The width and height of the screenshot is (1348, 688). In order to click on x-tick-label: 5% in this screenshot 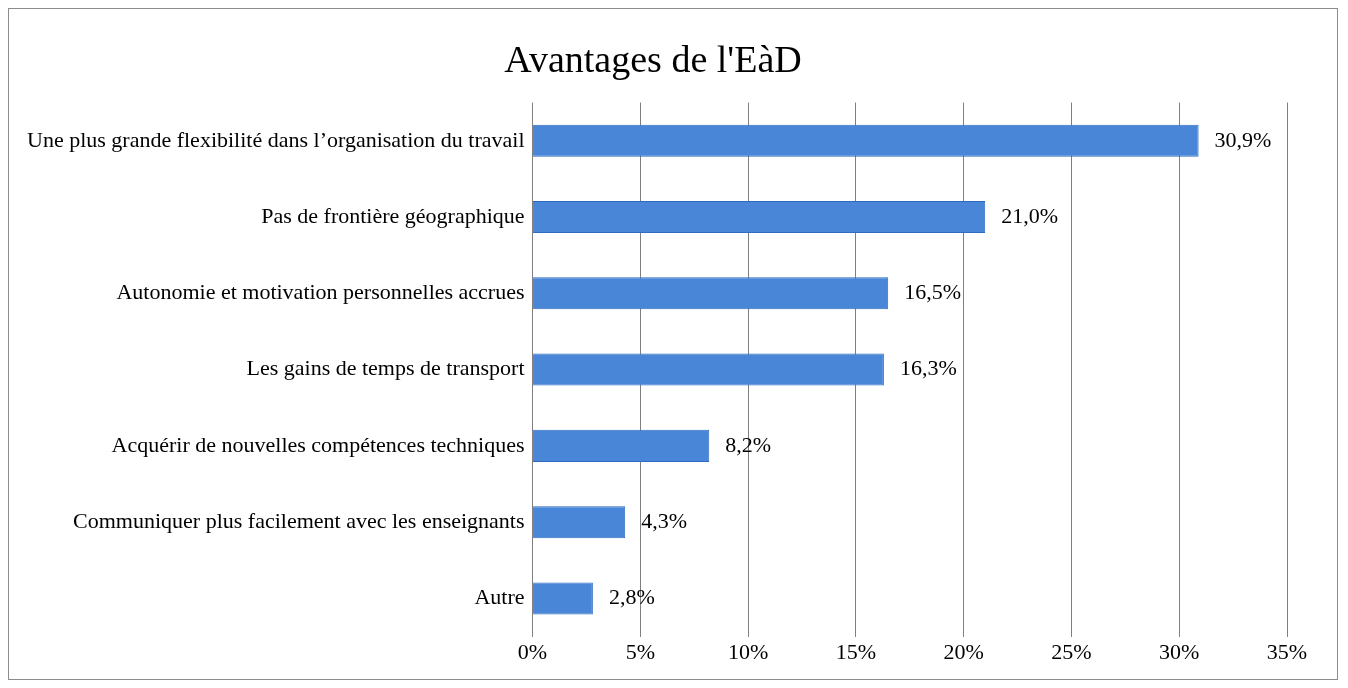, I will do `click(640, 651)`.